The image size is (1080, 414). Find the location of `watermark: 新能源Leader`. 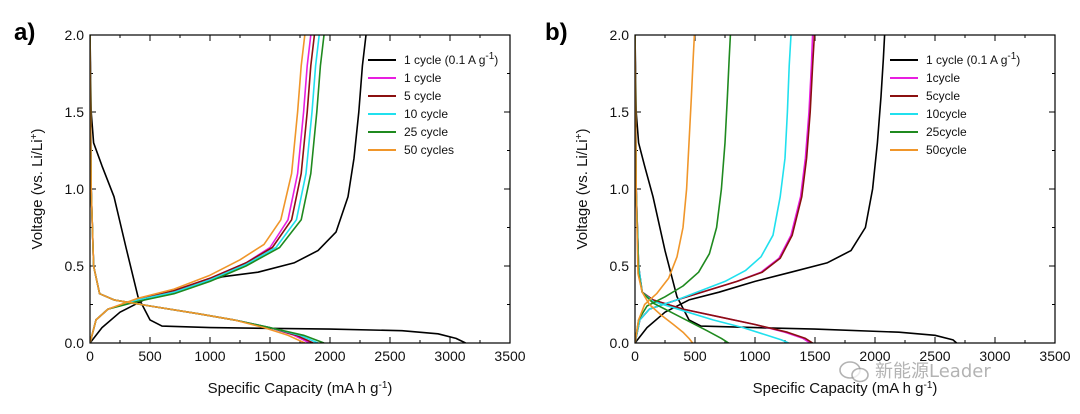

watermark: 新能源Leader is located at coordinates (915, 372).